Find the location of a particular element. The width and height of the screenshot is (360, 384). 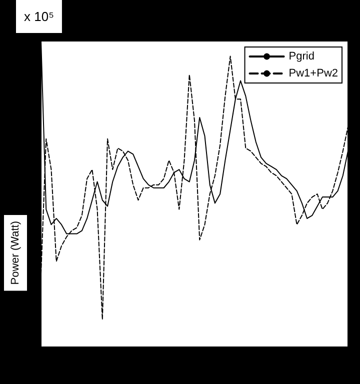

legend-label: Pw1+Pw2 is located at coordinates (313, 74).